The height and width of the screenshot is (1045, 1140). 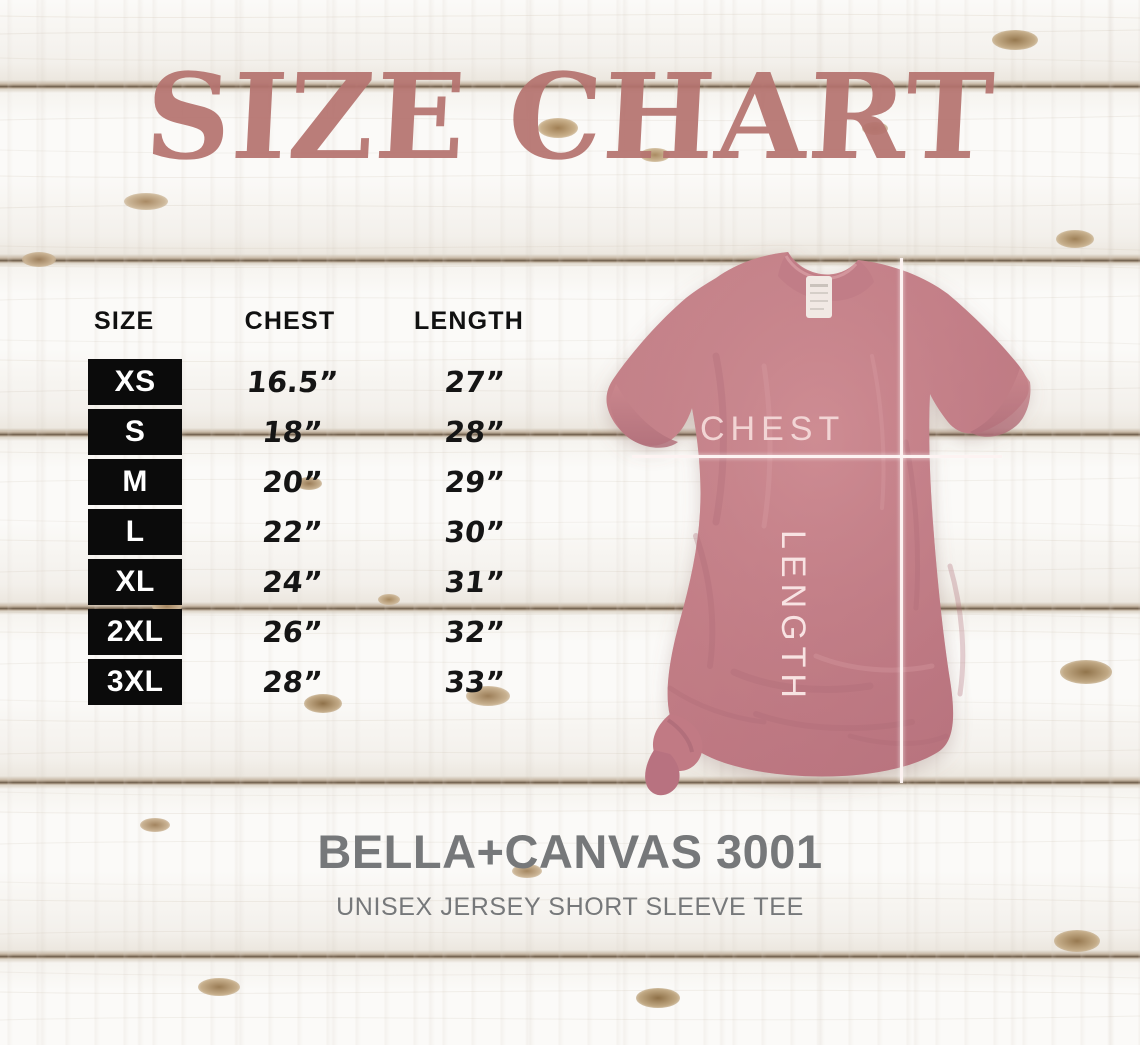 I want to click on table-header-row: SIZE CHEST LENGTH, so click(x=323, y=318).